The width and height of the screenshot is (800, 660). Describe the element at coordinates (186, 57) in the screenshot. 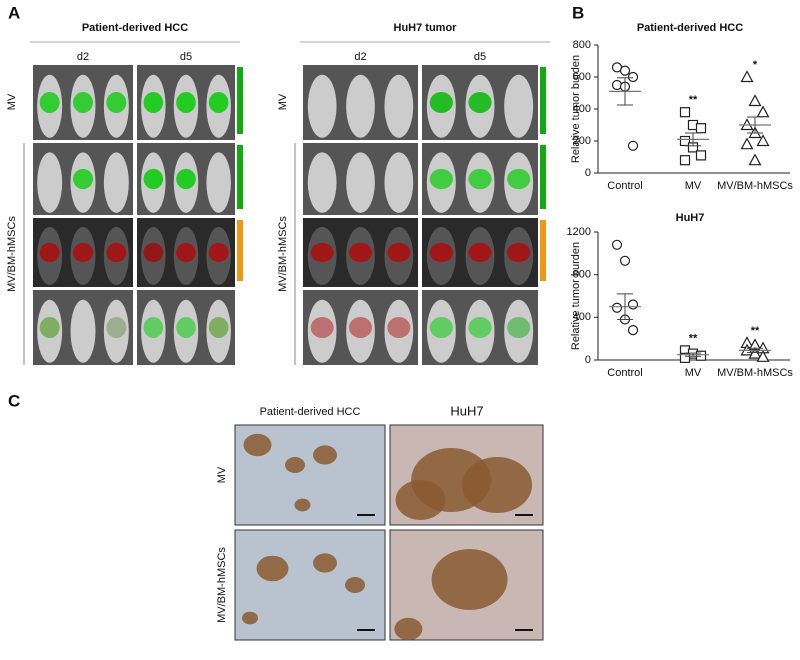

I see `day-label: d5` at that location.